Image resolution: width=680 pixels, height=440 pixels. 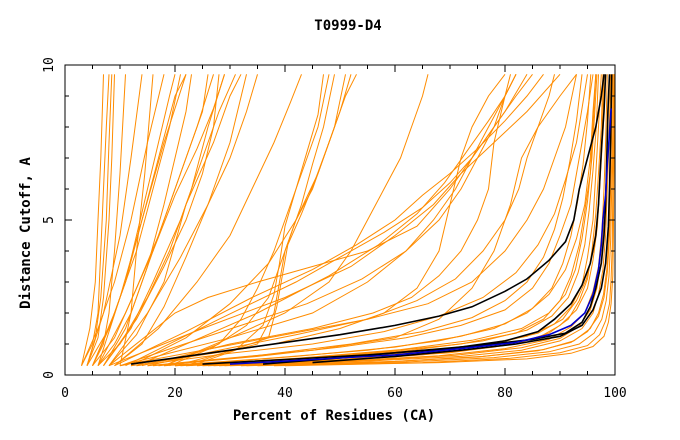 What do you see at coordinates (65, 393) in the screenshot?
I see `x-tick-label: 0` at bounding box center [65, 393].